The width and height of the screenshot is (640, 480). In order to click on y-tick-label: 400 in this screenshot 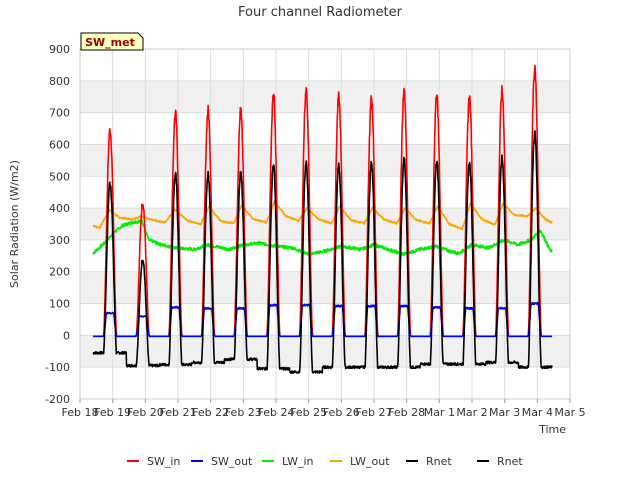, I will do `click(59, 208)`.